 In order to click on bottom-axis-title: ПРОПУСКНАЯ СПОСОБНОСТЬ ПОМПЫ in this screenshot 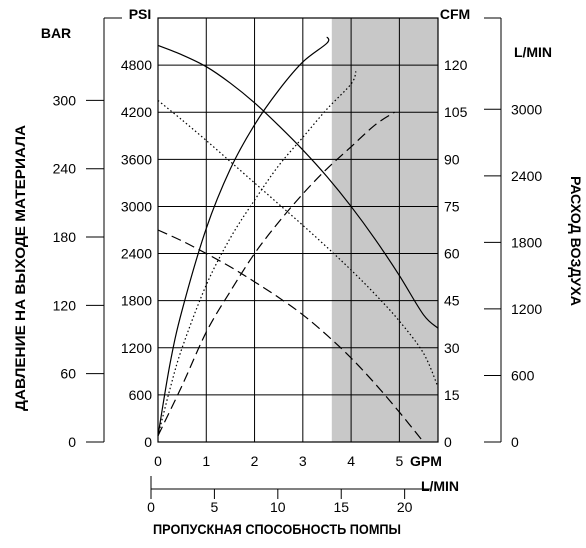, I will do `click(277, 529)`.